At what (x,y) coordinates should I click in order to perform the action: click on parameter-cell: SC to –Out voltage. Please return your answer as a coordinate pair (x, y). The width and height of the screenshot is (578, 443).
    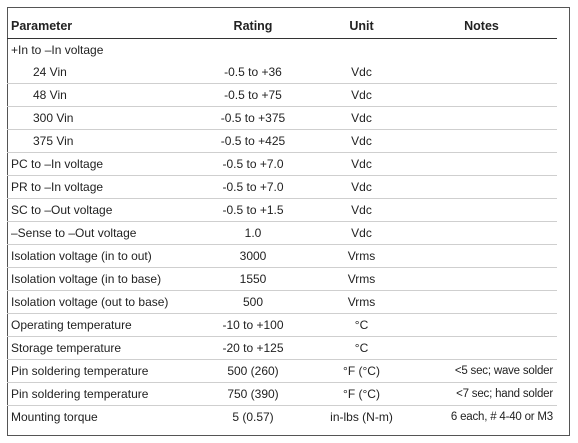
    Looking at the image, I should click on (98, 210).